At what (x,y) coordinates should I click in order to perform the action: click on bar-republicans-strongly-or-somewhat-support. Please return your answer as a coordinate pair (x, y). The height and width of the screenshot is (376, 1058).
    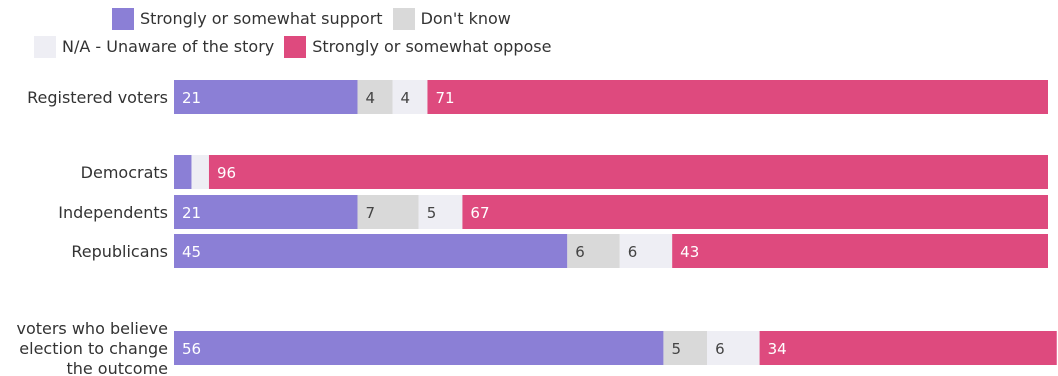
    Looking at the image, I should click on (371, 251).